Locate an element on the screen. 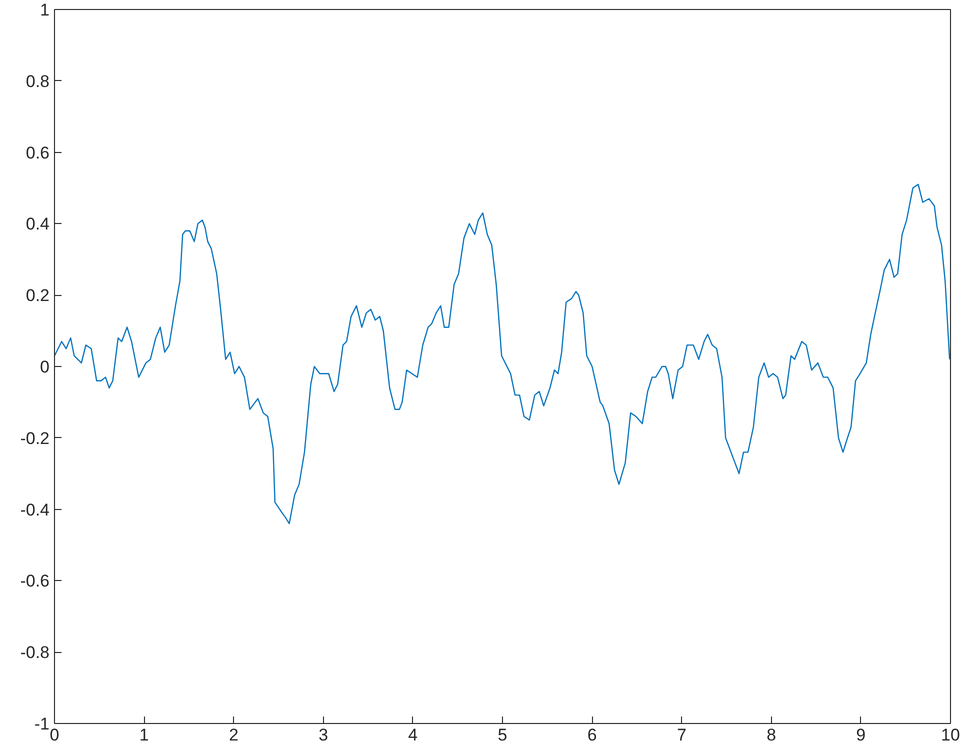 The width and height of the screenshot is (965, 754). x-tick-label: 9 is located at coordinates (861, 735).